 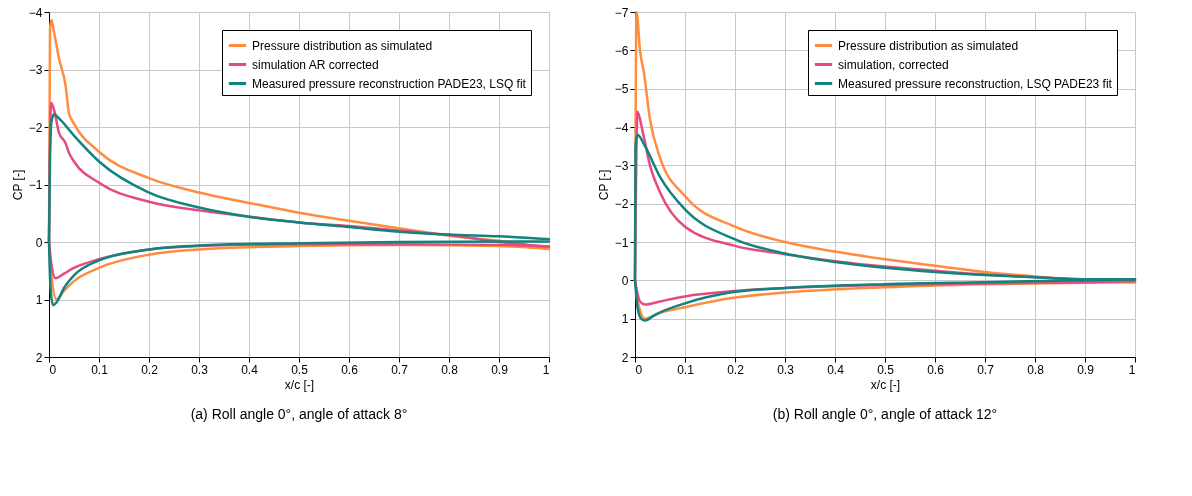 What do you see at coordinates (975, 83) in the screenshot?
I see `legend-label: Measured pressure reconstruction, LSQ PADE23 fit` at bounding box center [975, 83].